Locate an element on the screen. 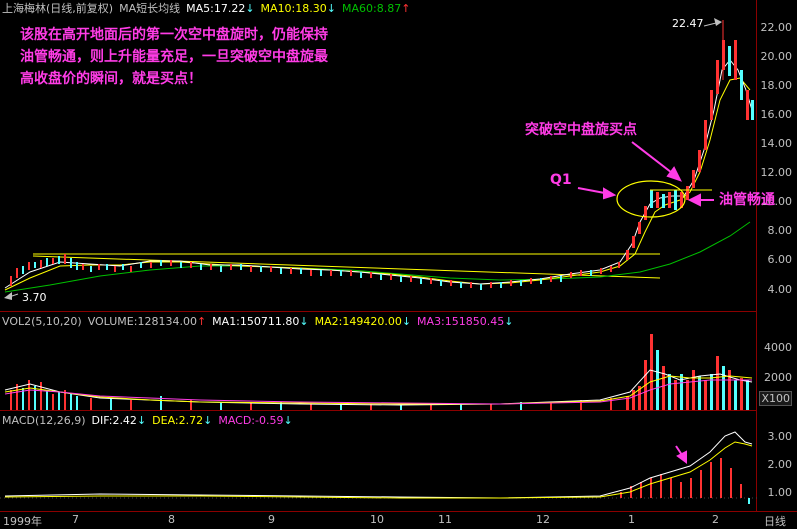 This screenshot has width=797, height=529. volume-tick: 2000 is located at coordinates (778, 377).